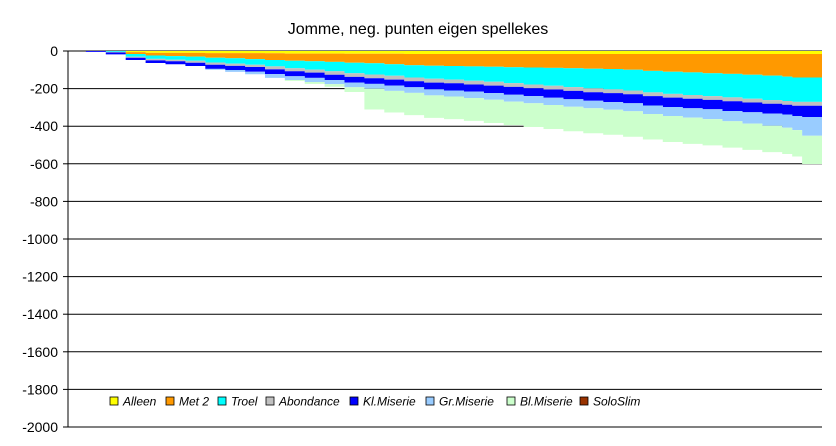  I want to click on area-abondance, so click(445, 78).